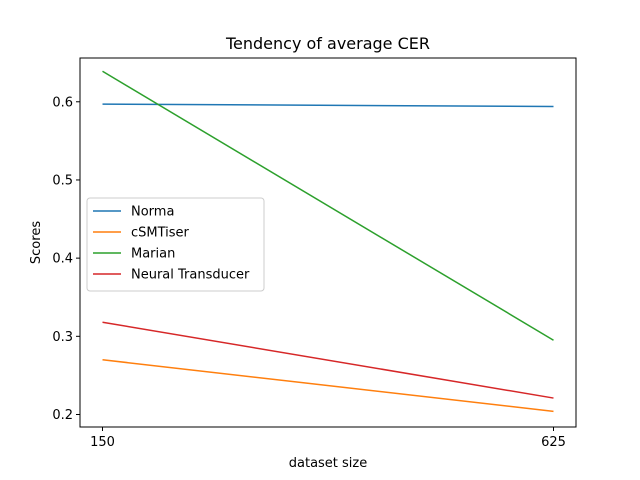 The height and width of the screenshot is (480, 640). What do you see at coordinates (327, 43) in the screenshot?
I see `chart-title: Tendency of average CER` at bounding box center [327, 43].